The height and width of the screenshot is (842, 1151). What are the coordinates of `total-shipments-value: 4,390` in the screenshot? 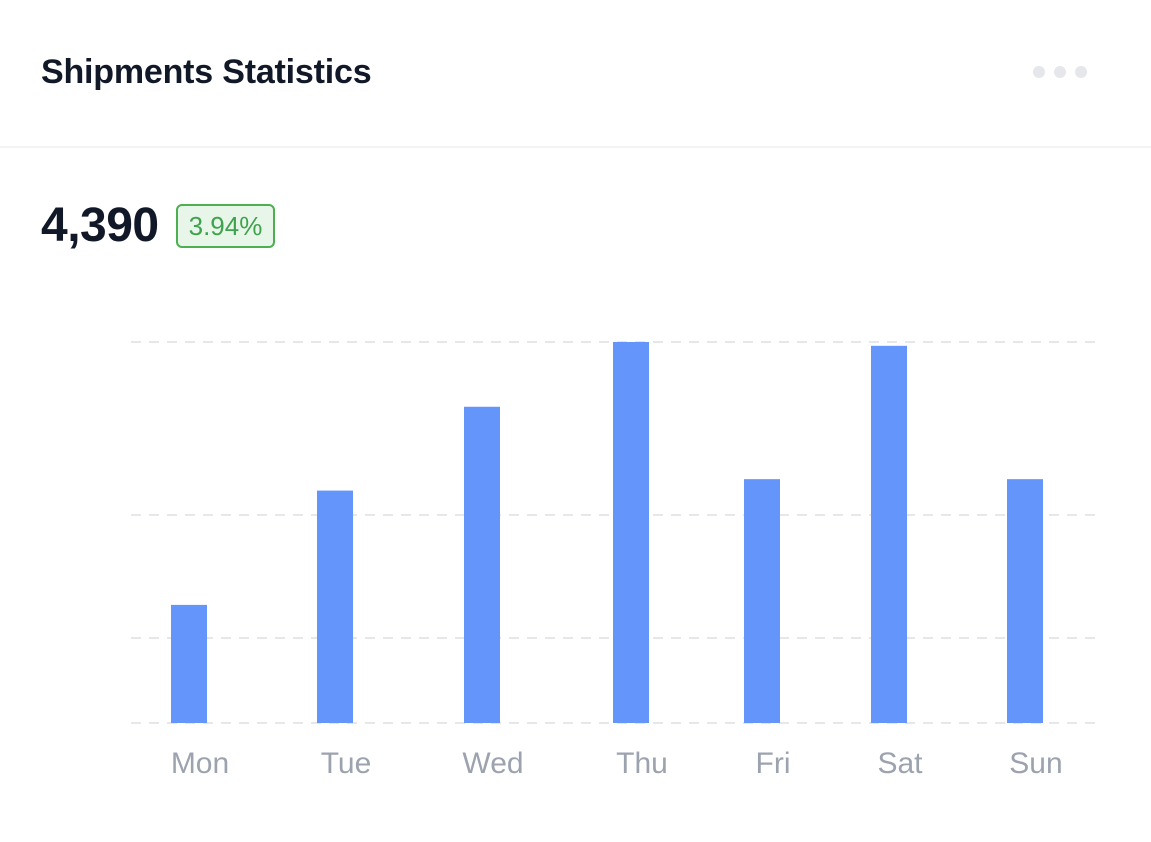 It's located at (100, 225).